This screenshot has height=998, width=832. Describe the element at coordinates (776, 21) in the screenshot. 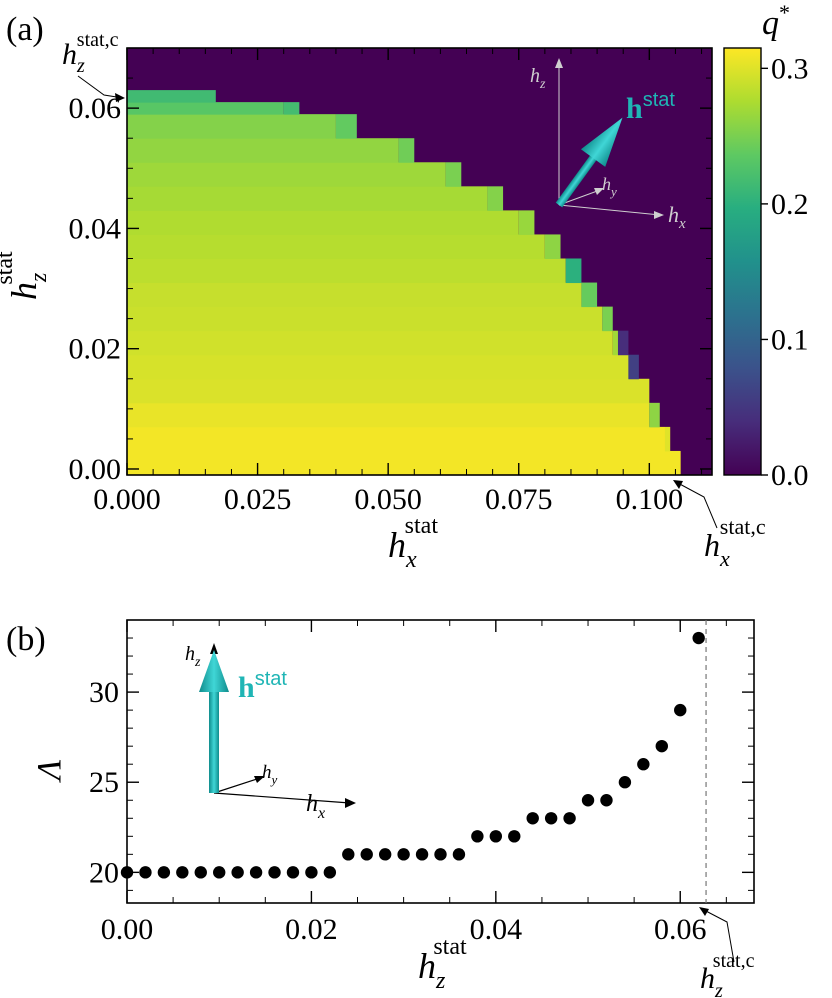

I see `colorbar-label: q*` at that location.